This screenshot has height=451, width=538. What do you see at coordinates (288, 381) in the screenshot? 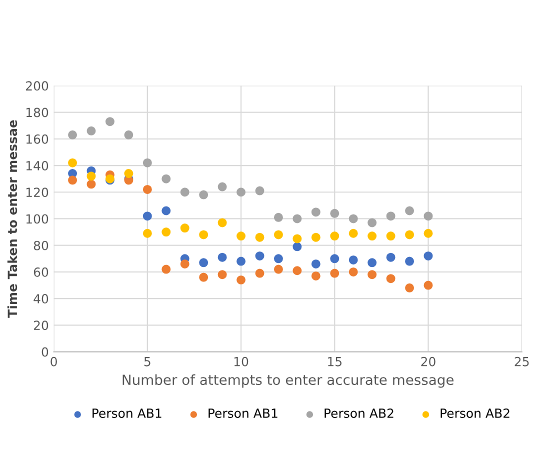
I see `x-axis-title: Number of attempts to enter accurate message` at bounding box center [288, 381].